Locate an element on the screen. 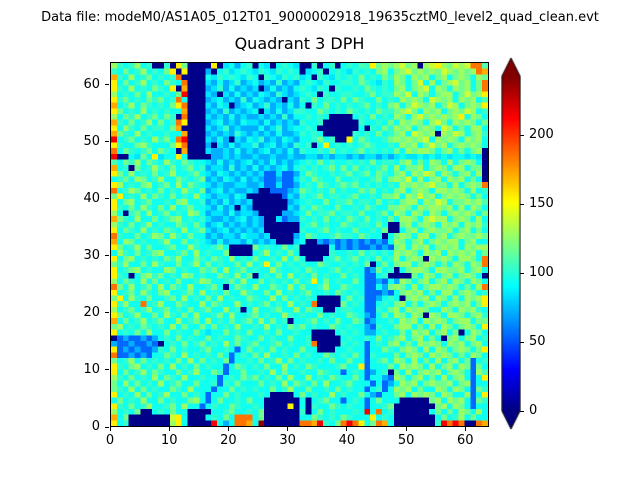  y-axis-tick-label: 40 is located at coordinates (91, 198).